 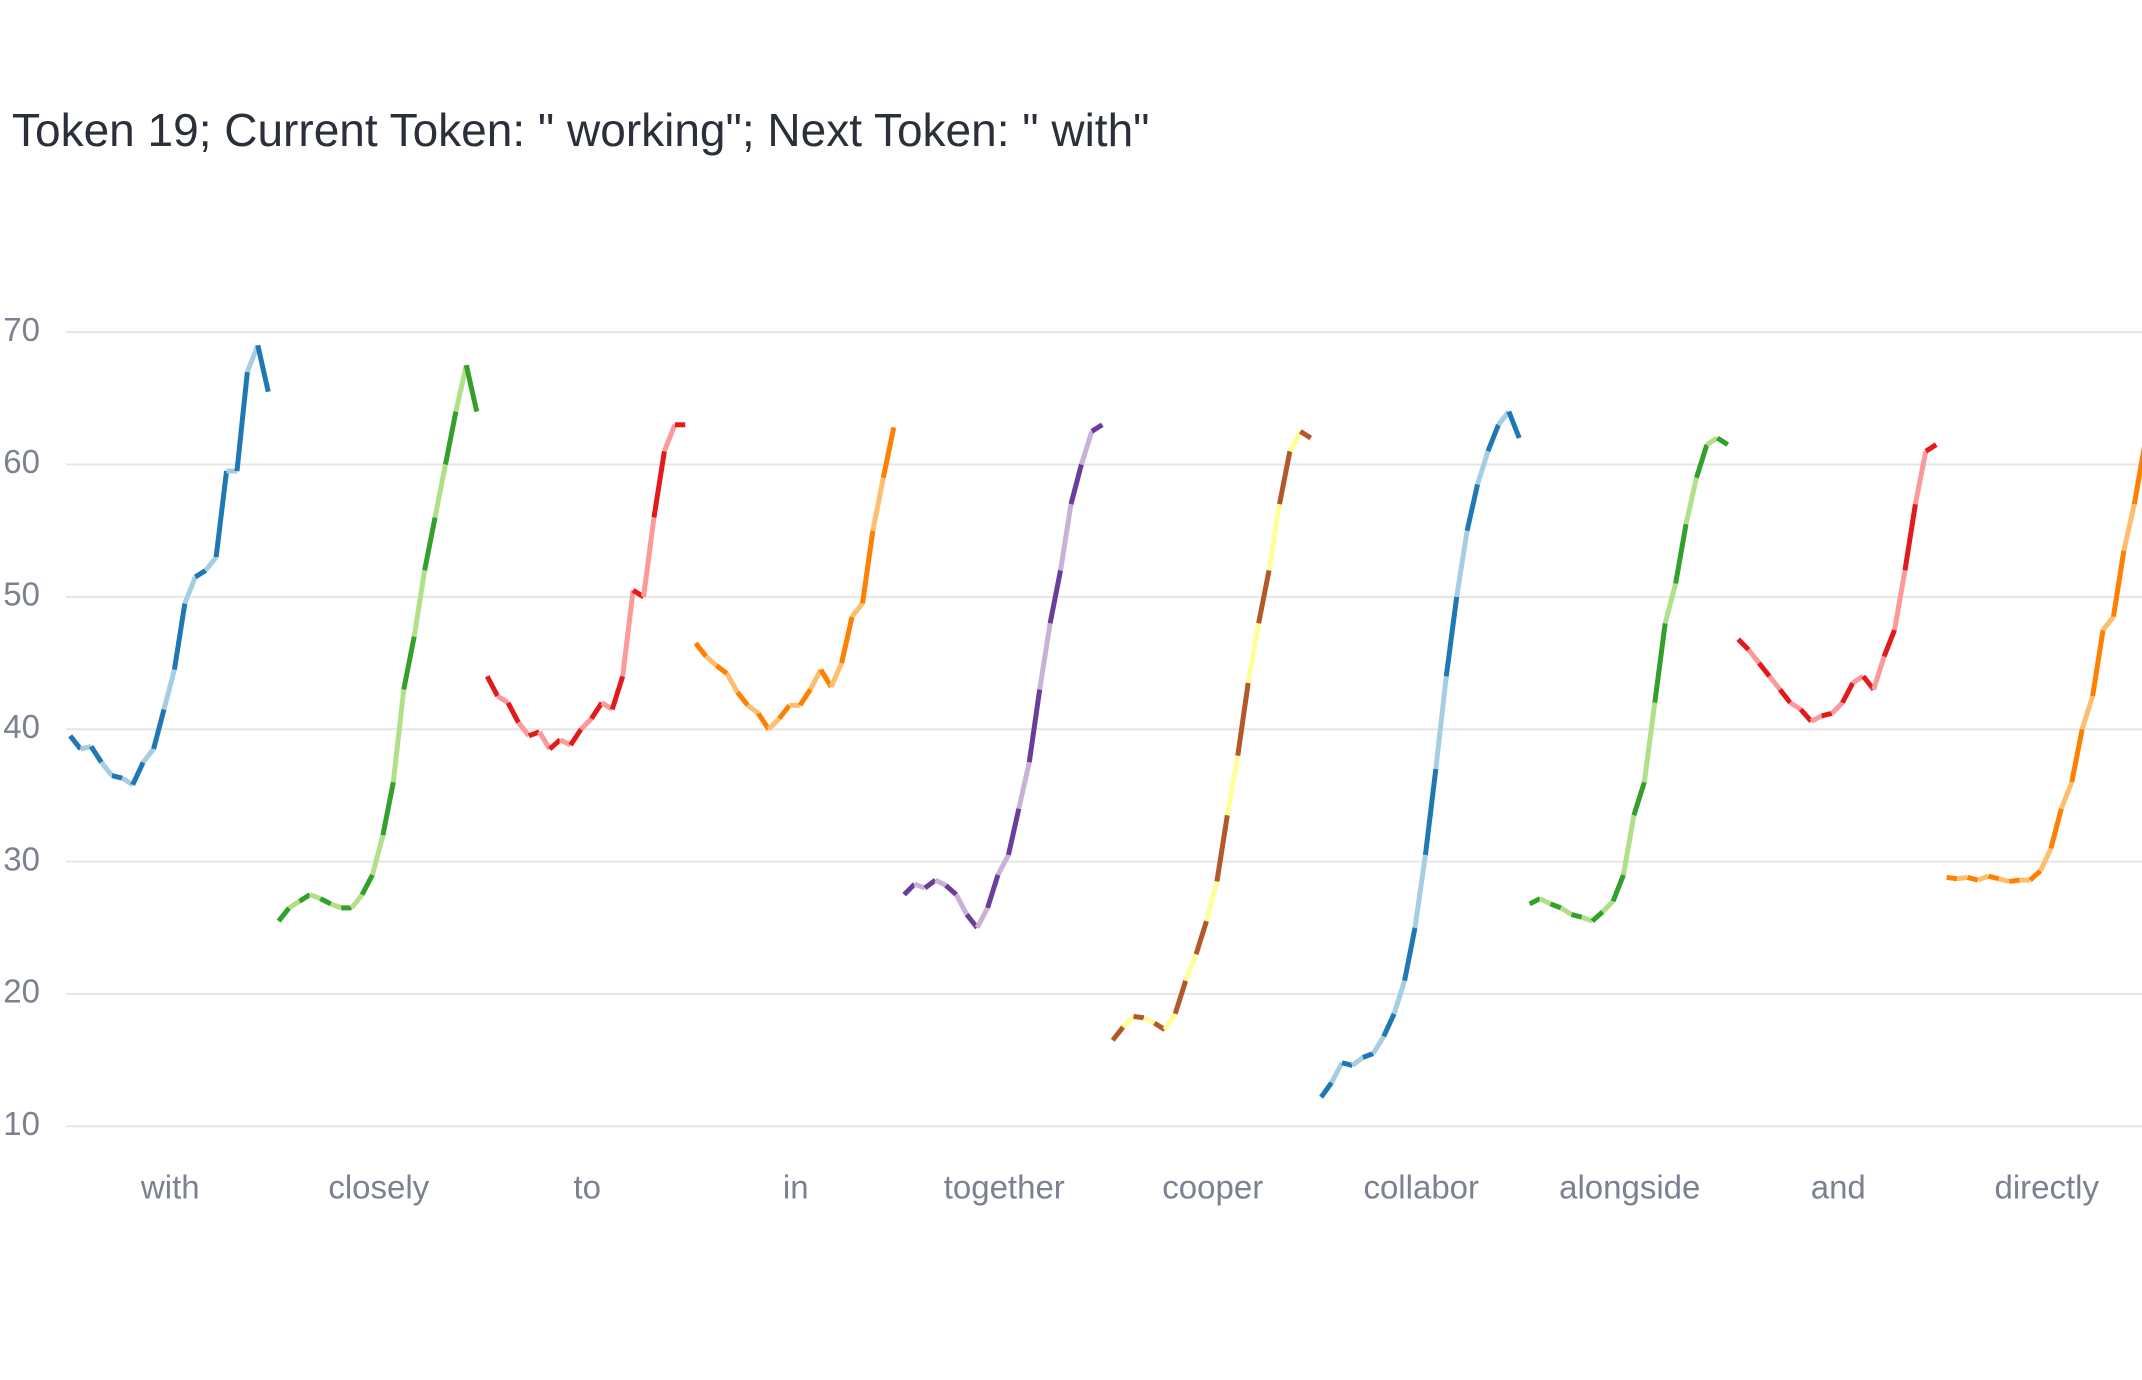 I want to click on x-tick-label: in, so click(x=796, y=1187).